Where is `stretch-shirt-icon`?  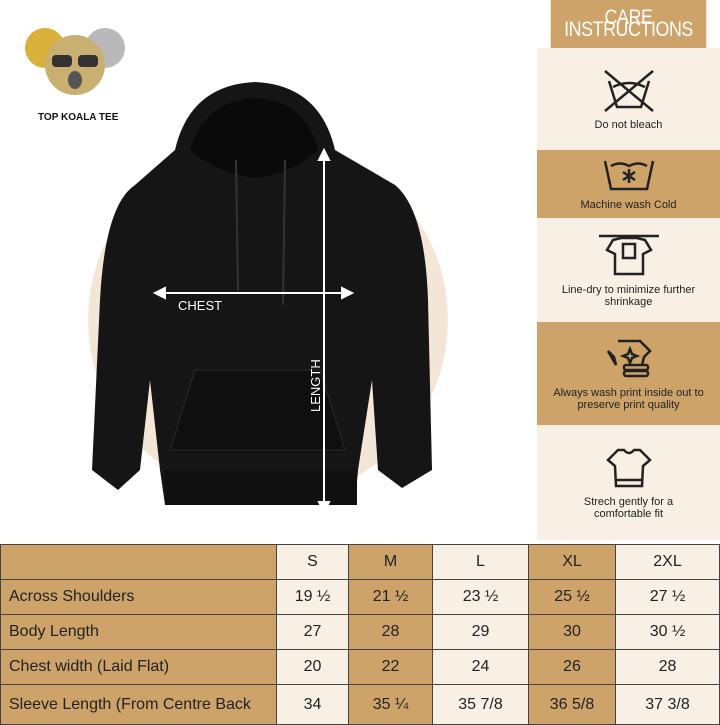 stretch-shirt-icon is located at coordinates (628, 467).